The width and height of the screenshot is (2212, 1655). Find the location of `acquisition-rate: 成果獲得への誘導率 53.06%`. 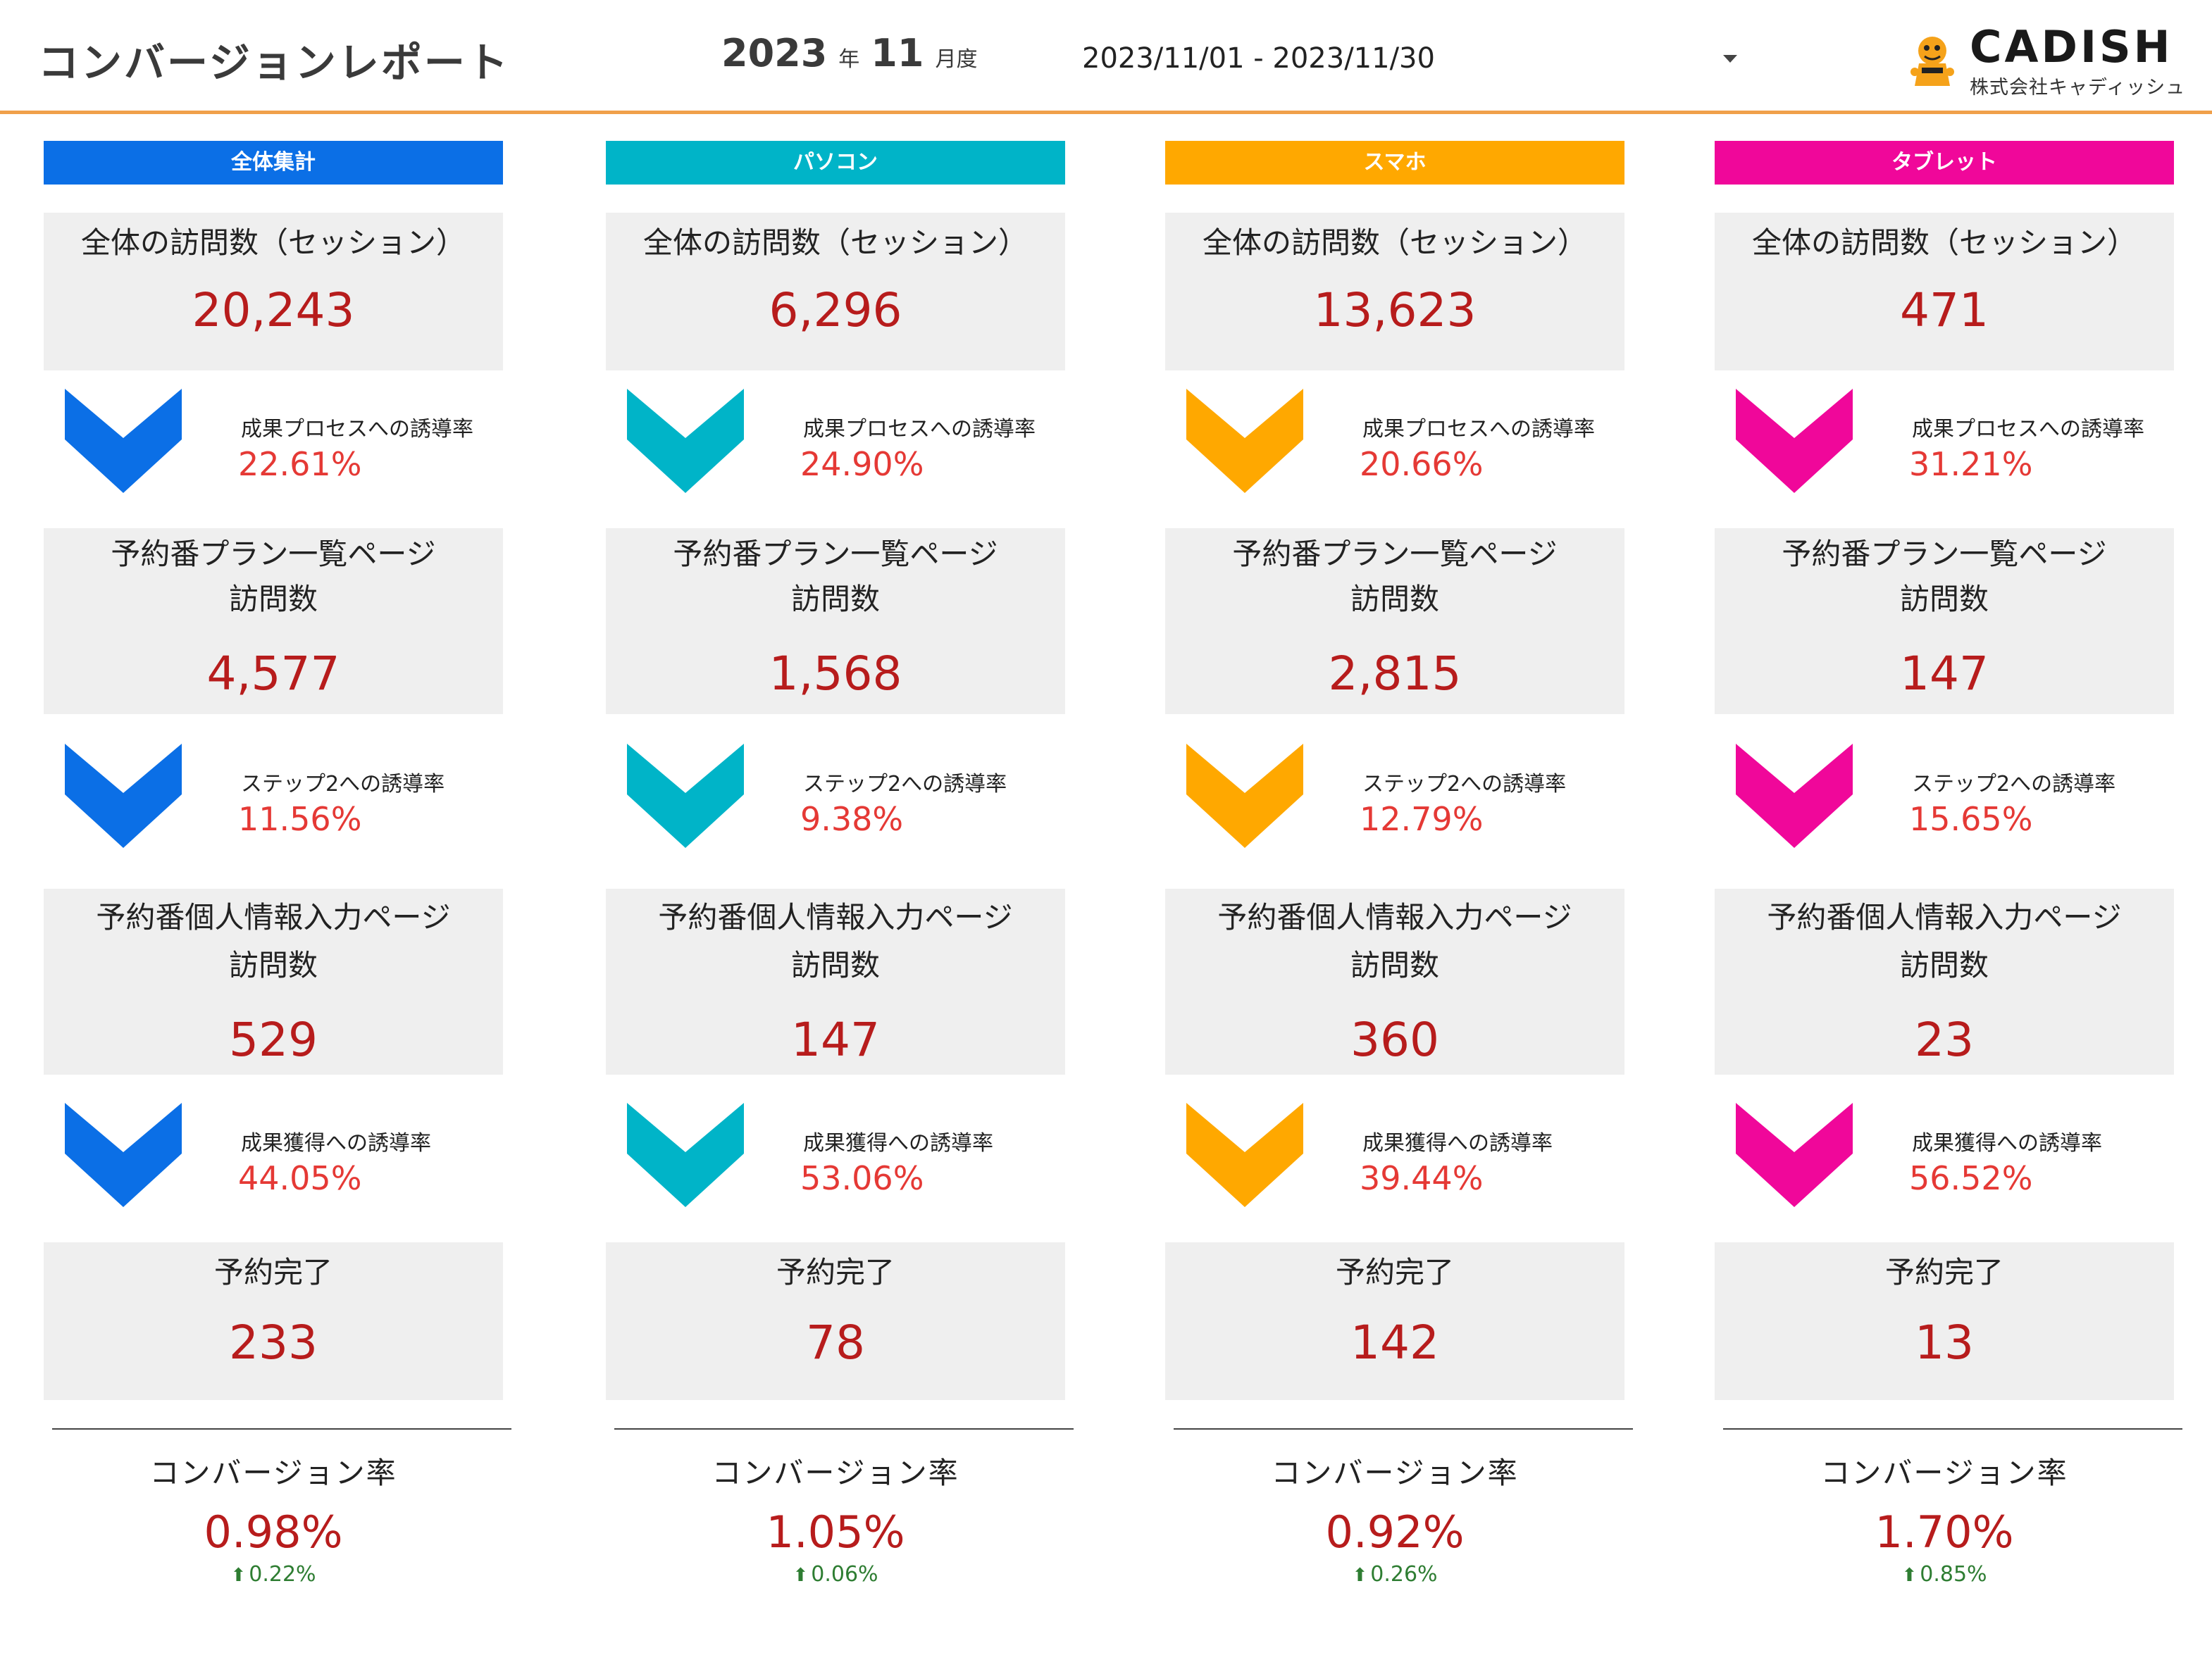

acquisition-rate: 成果獲得への誘導率 53.06% is located at coordinates (845, 1159).